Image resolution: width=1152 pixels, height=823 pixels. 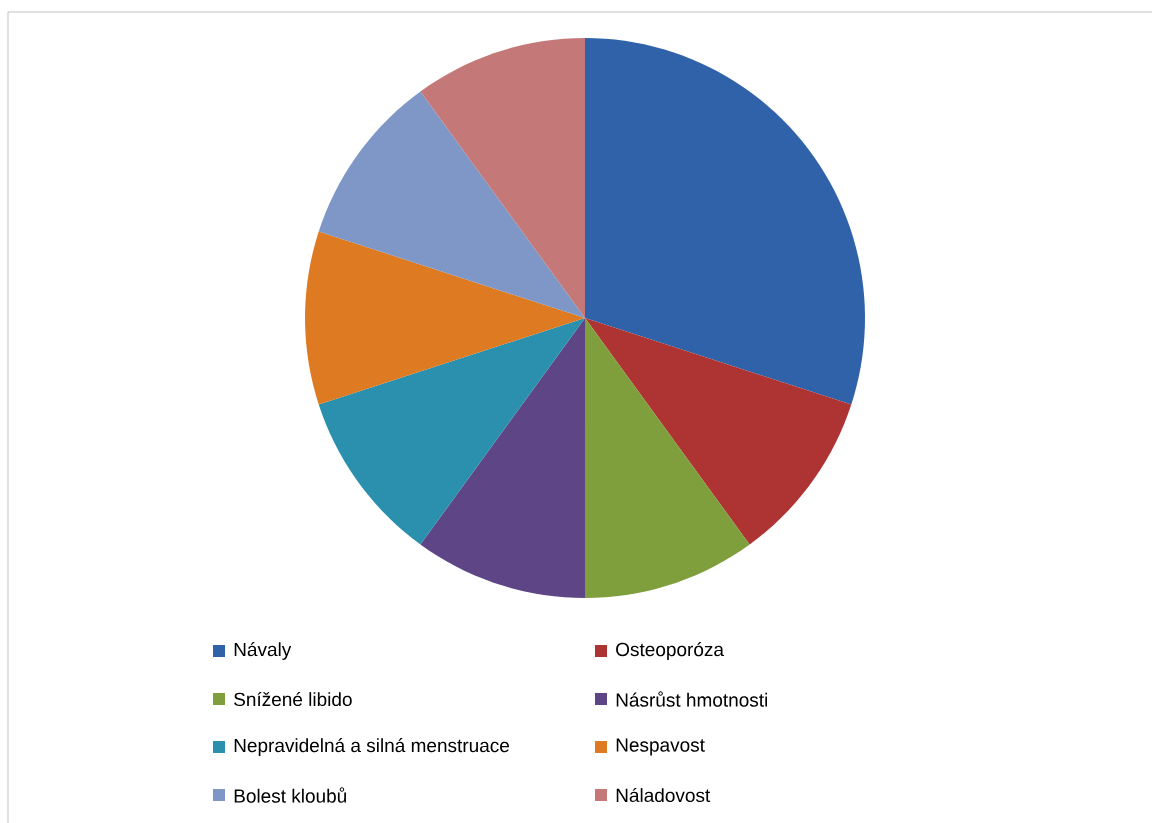 I want to click on legend-label: Náladovost, so click(x=663, y=795).